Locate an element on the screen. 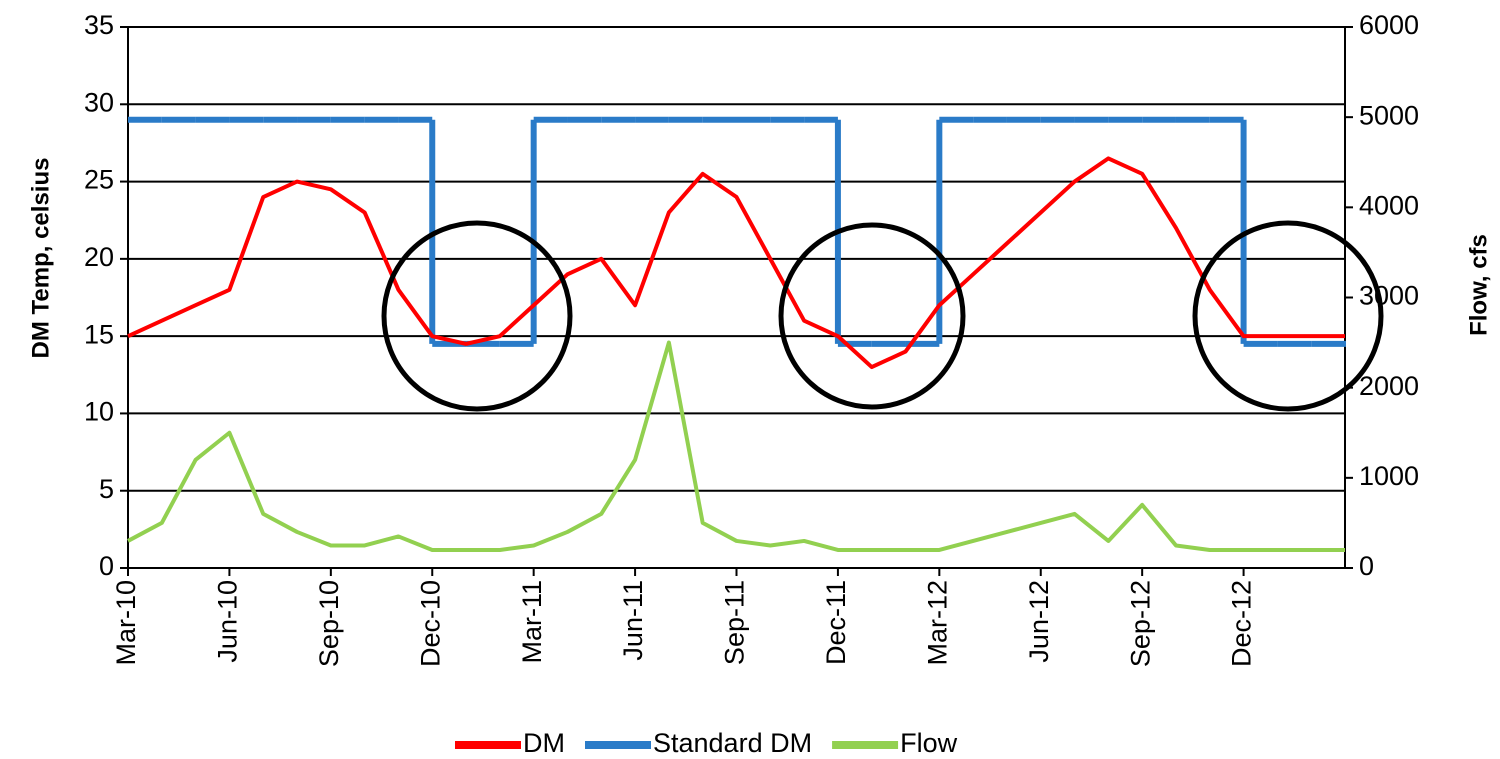 This screenshot has width=1500, height=759. x-tick-label: Sep-11 is located at coordinates (735, 622).